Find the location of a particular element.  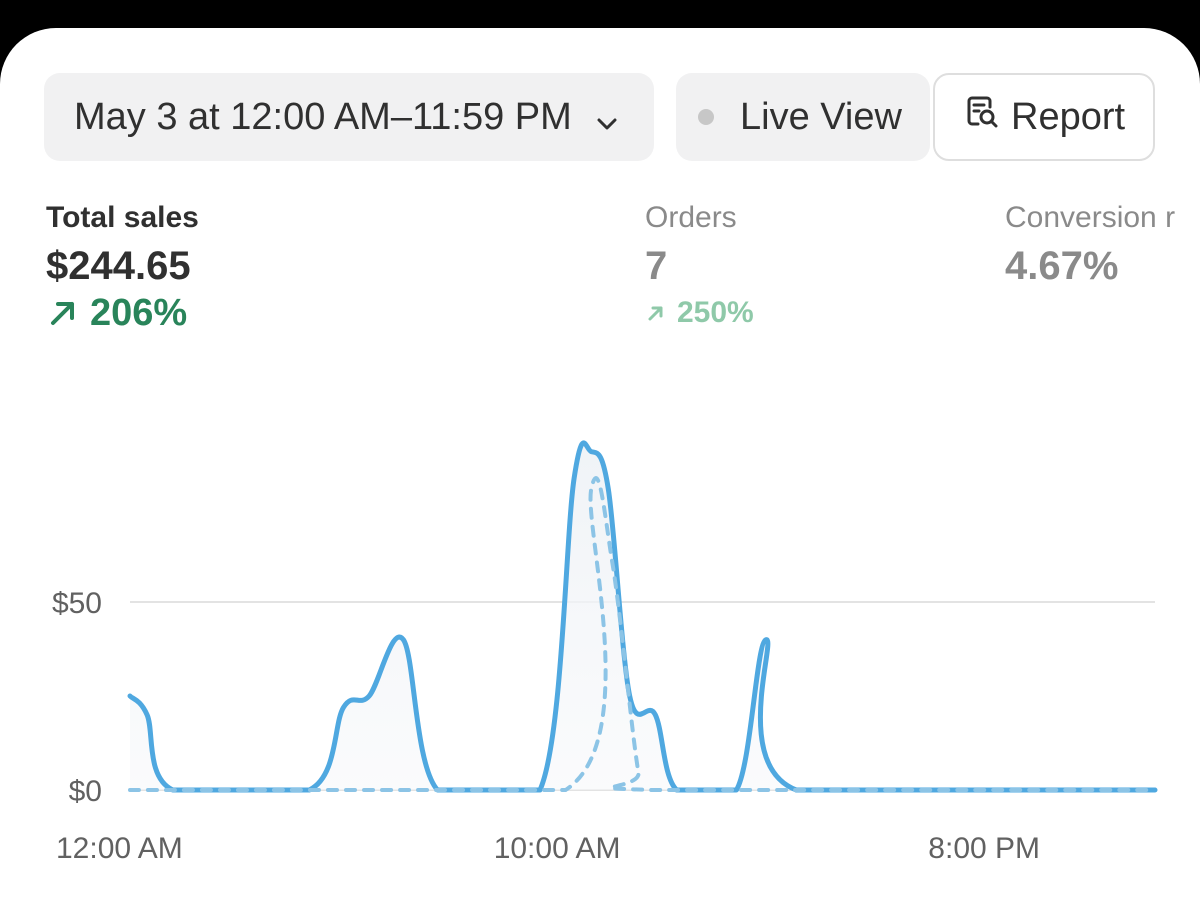

y-tick-label: $50 is located at coordinates (77, 603).